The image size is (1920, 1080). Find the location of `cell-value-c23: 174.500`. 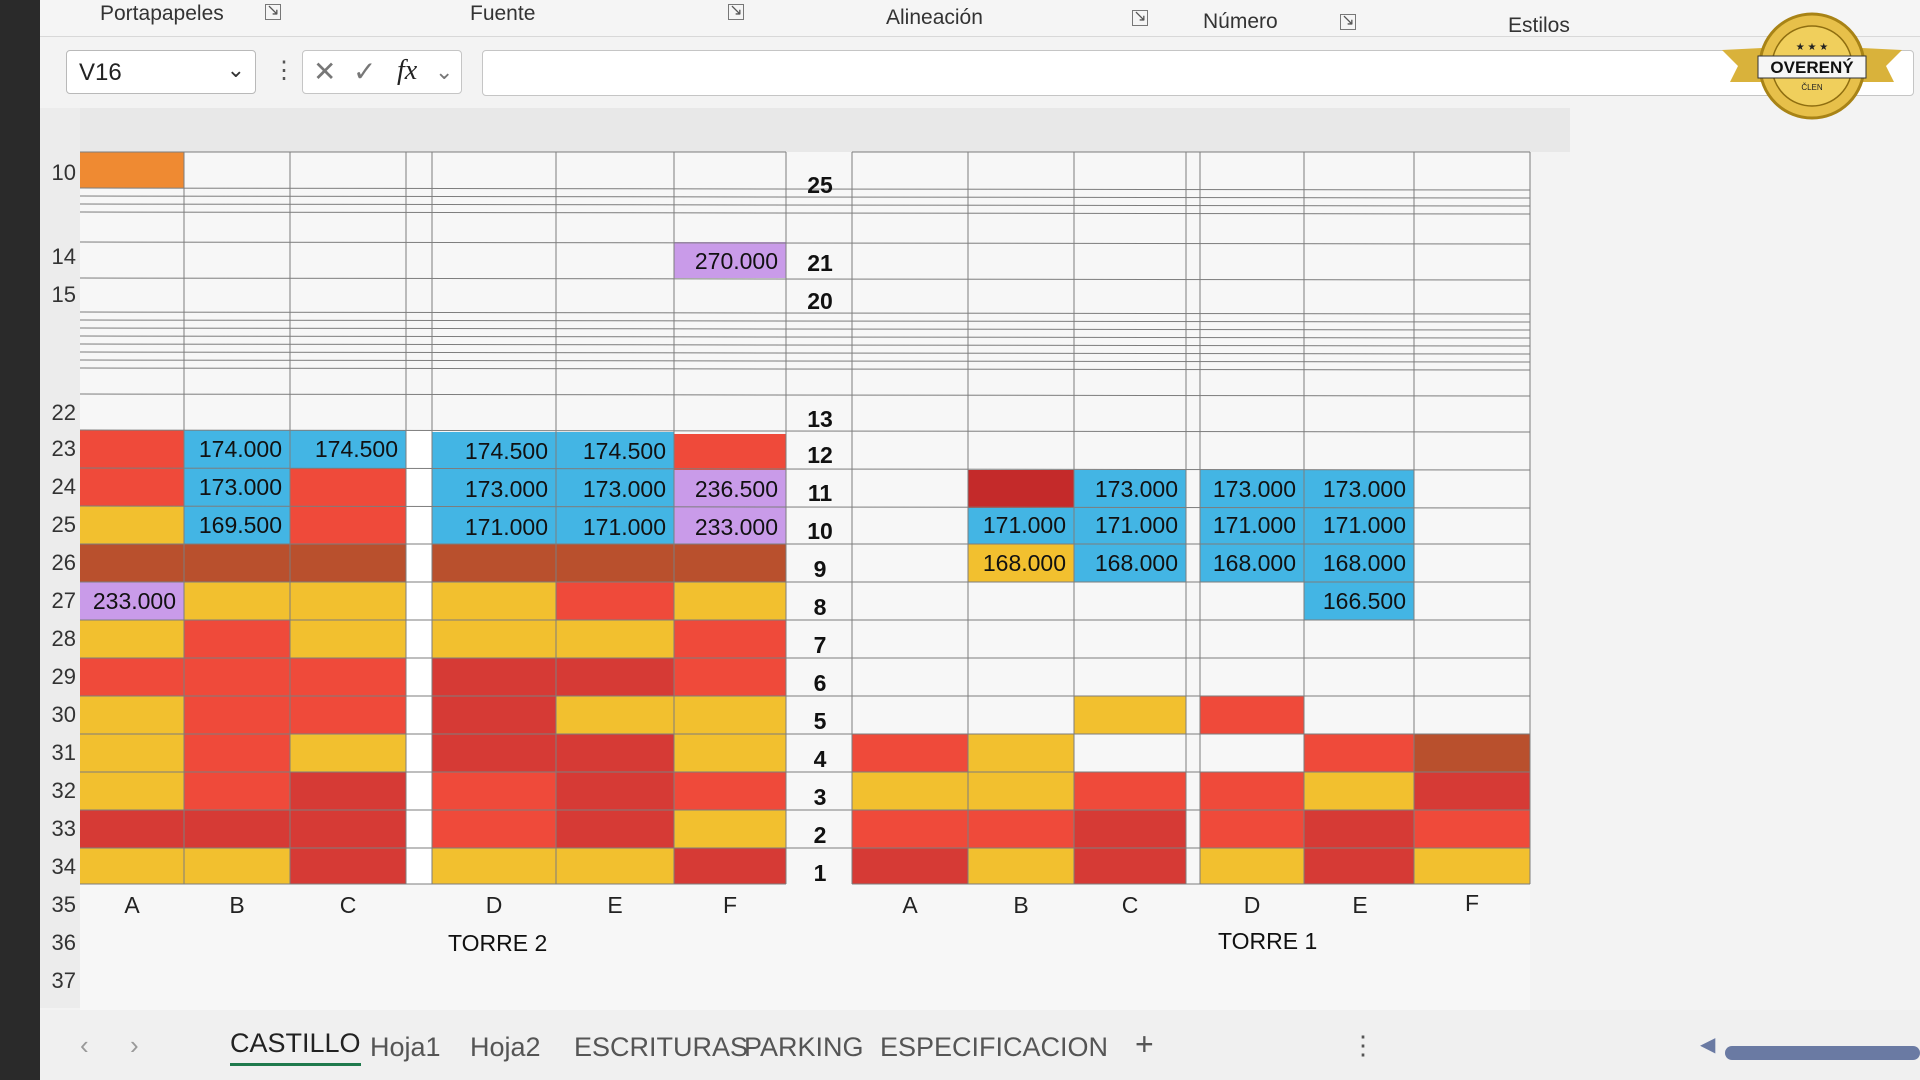

cell-value-c23: 174.500 is located at coordinates (356, 449).